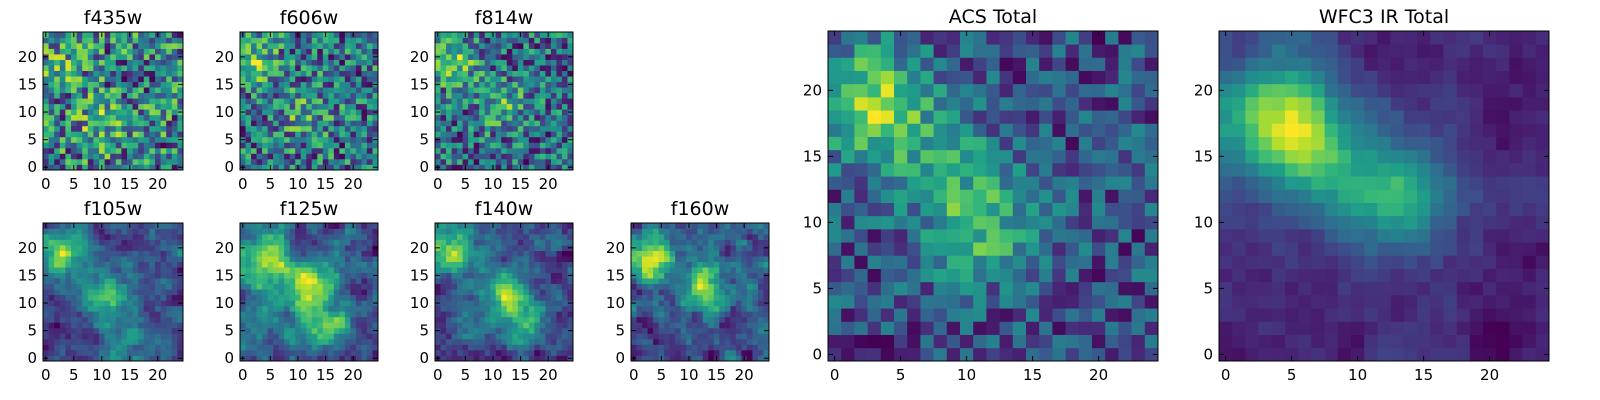  Describe the element at coordinates (32, 331) in the screenshot. I see `y-tick-label: 5` at that location.